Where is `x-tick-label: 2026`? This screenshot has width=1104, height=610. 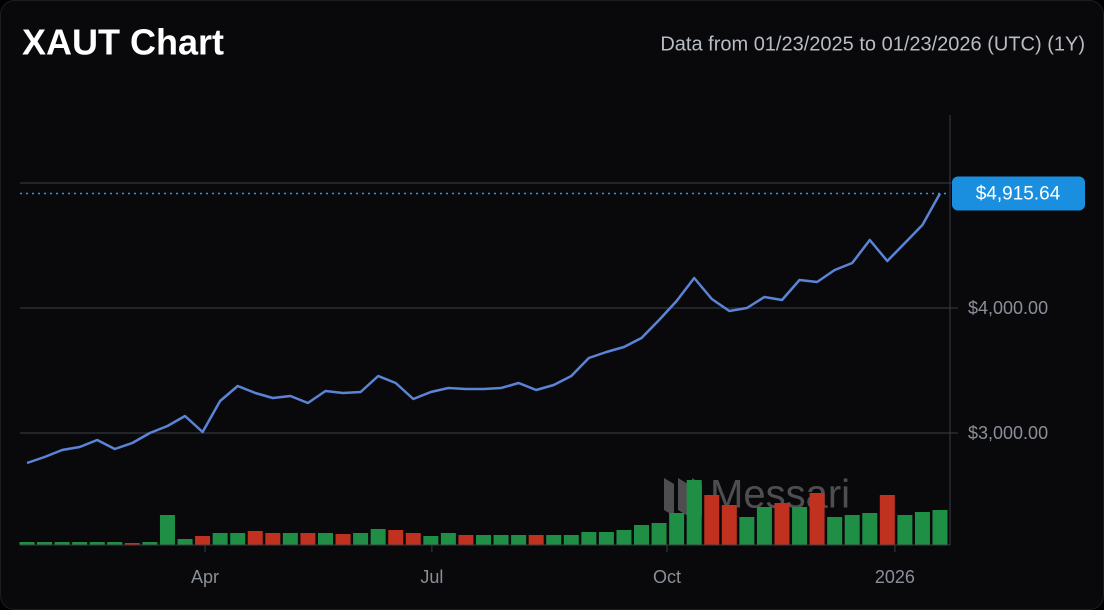 x-tick-label: 2026 is located at coordinates (895, 577).